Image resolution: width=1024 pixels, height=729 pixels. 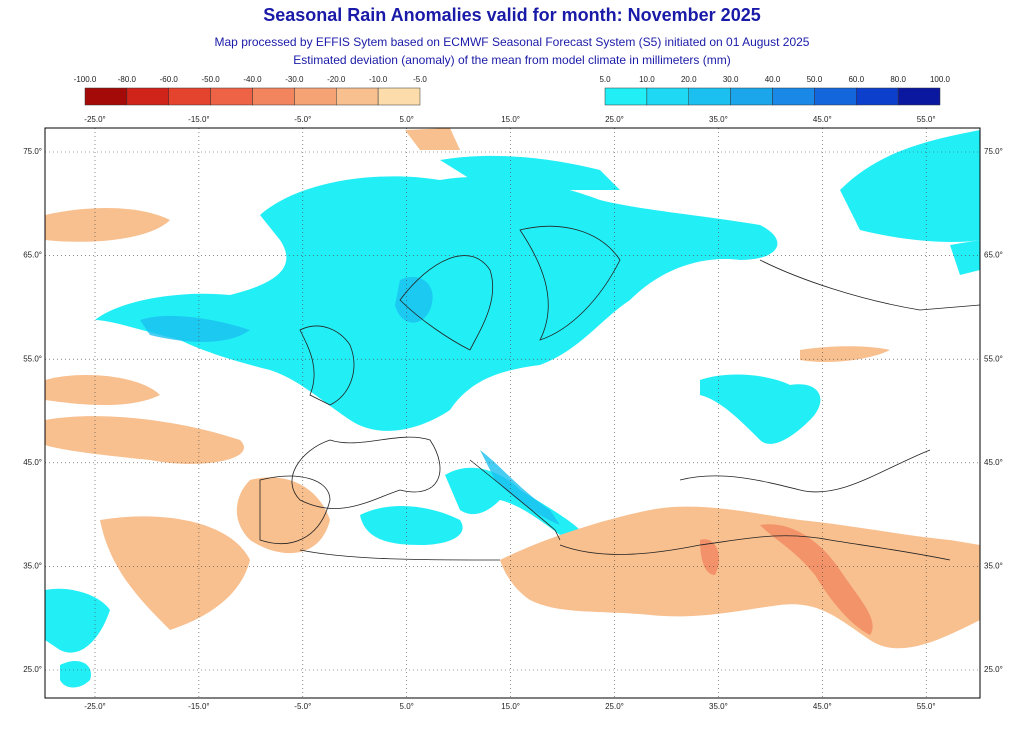 I want to click on legend-label: -100.0, so click(x=85, y=79).